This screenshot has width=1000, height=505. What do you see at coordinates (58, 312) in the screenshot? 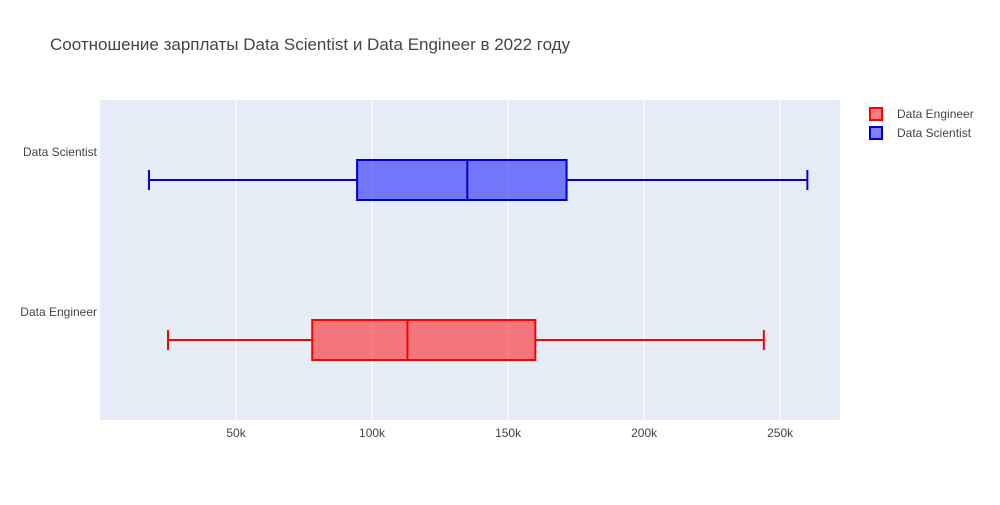
I see `y-tick-label: Data Engineer` at bounding box center [58, 312].